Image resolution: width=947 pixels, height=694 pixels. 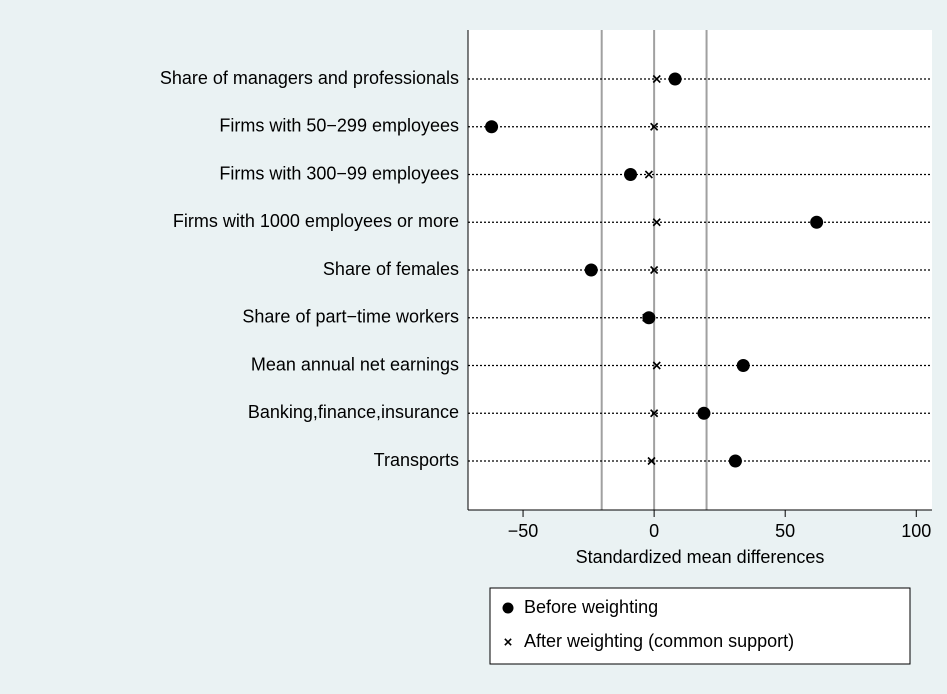 What do you see at coordinates (316, 221) in the screenshot?
I see `y-tick-label: Firms with 1000 employees or more` at bounding box center [316, 221].